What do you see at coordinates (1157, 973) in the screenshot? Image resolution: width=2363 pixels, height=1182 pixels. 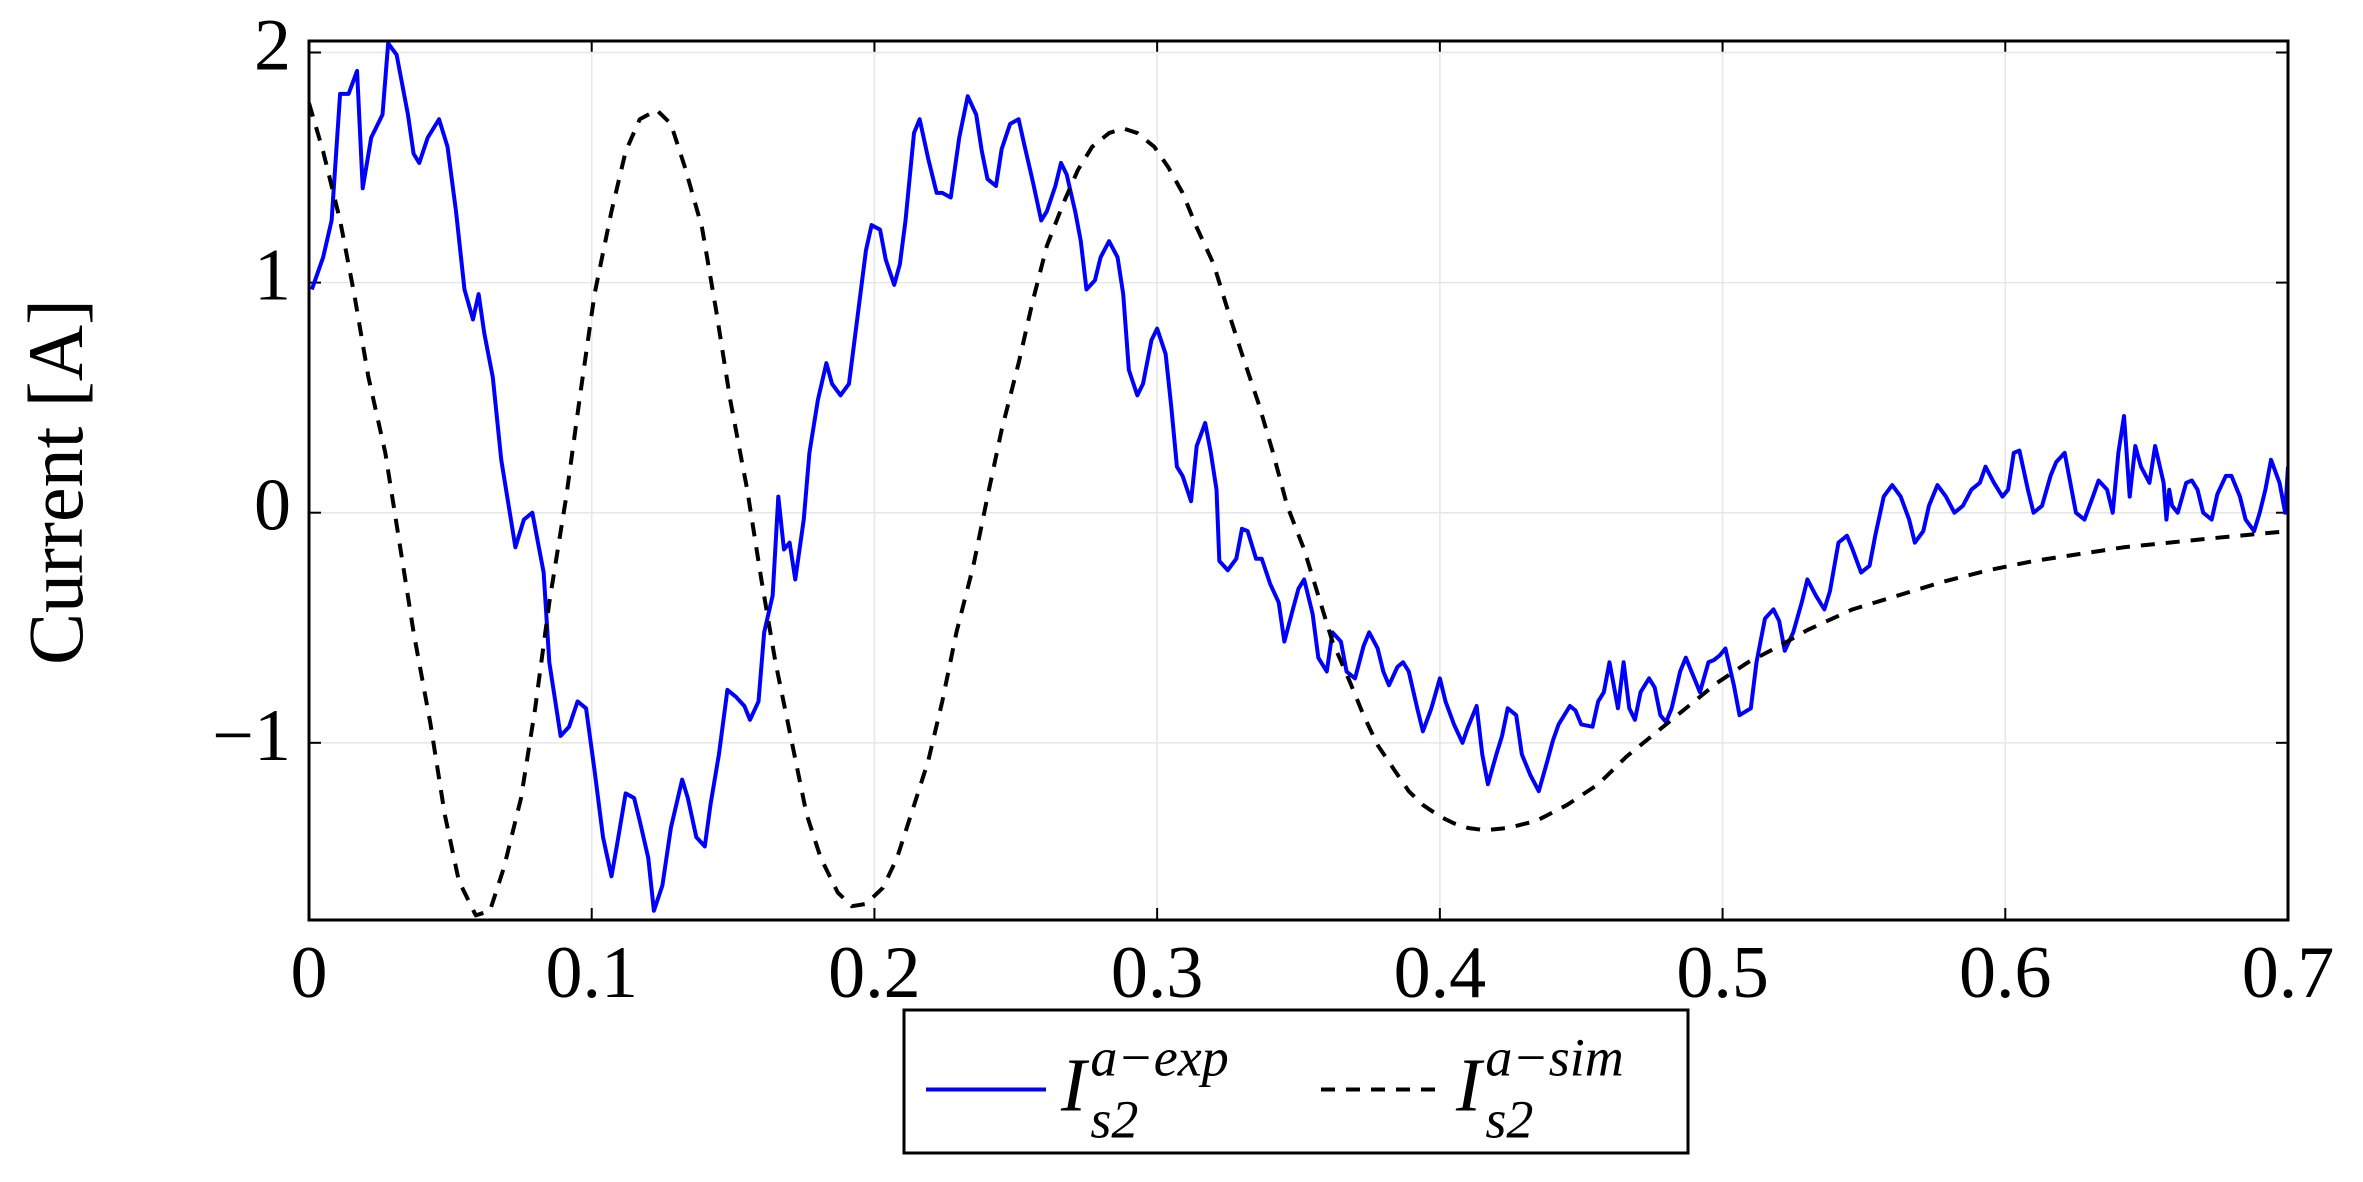 I see `x-tick-label: 0.3` at bounding box center [1157, 973].